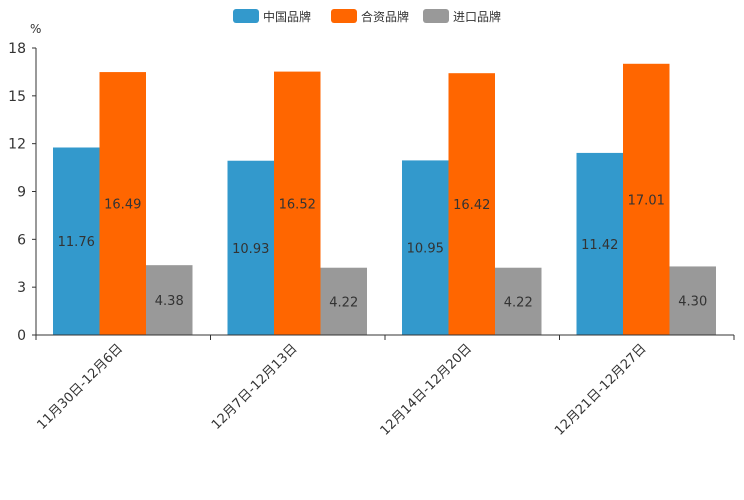 This screenshot has height=500, width=744. What do you see at coordinates (21, 240) in the screenshot?
I see `y-tick-label-2: 6` at bounding box center [21, 240].